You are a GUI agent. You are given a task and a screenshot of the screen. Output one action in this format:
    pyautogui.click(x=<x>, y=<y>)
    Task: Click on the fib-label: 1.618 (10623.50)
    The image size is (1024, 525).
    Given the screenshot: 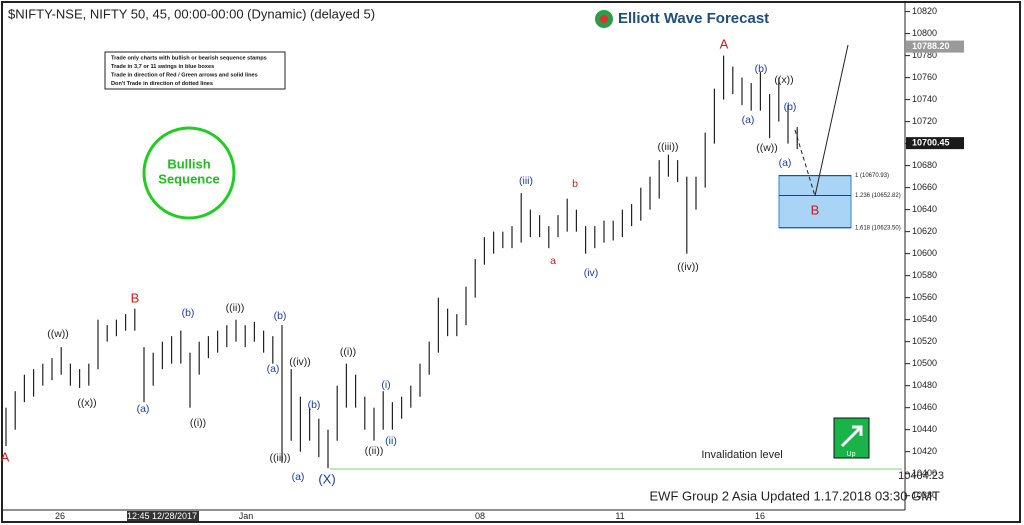 What is the action you would take?
    pyautogui.click(x=878, y=228)
    